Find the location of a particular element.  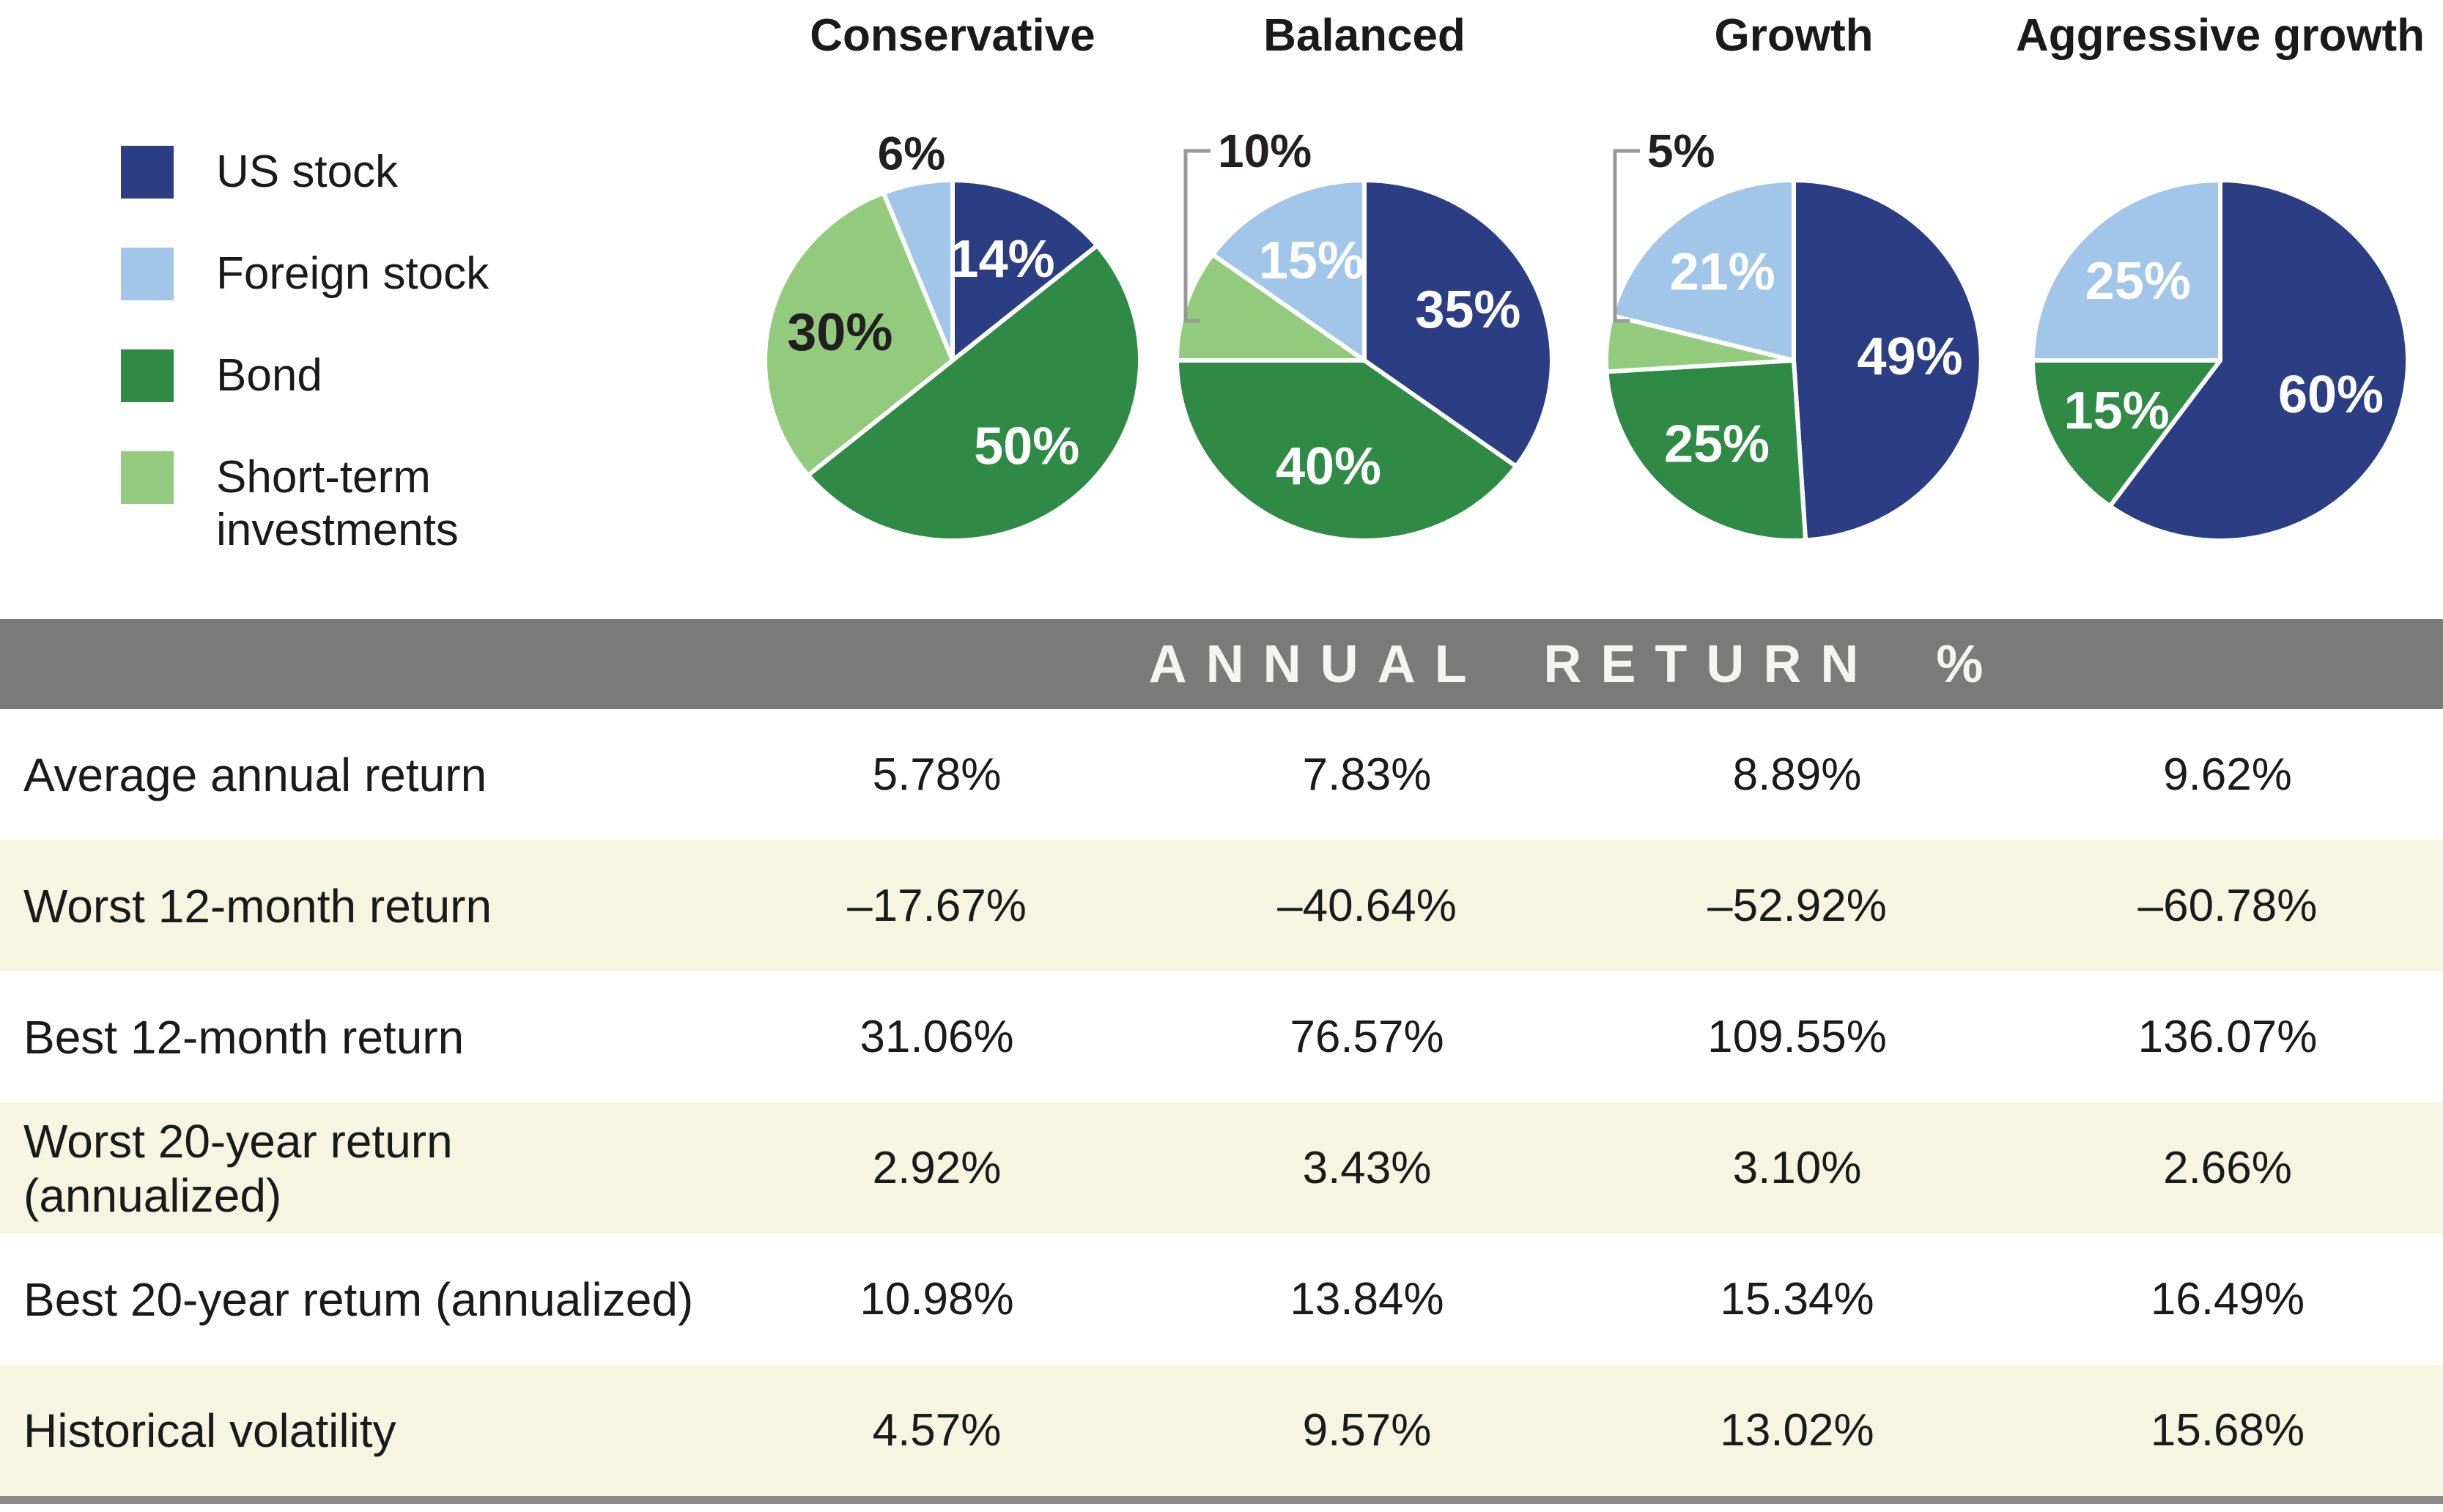

legend-item-bond: Bond is located at coordinates (374, 375).